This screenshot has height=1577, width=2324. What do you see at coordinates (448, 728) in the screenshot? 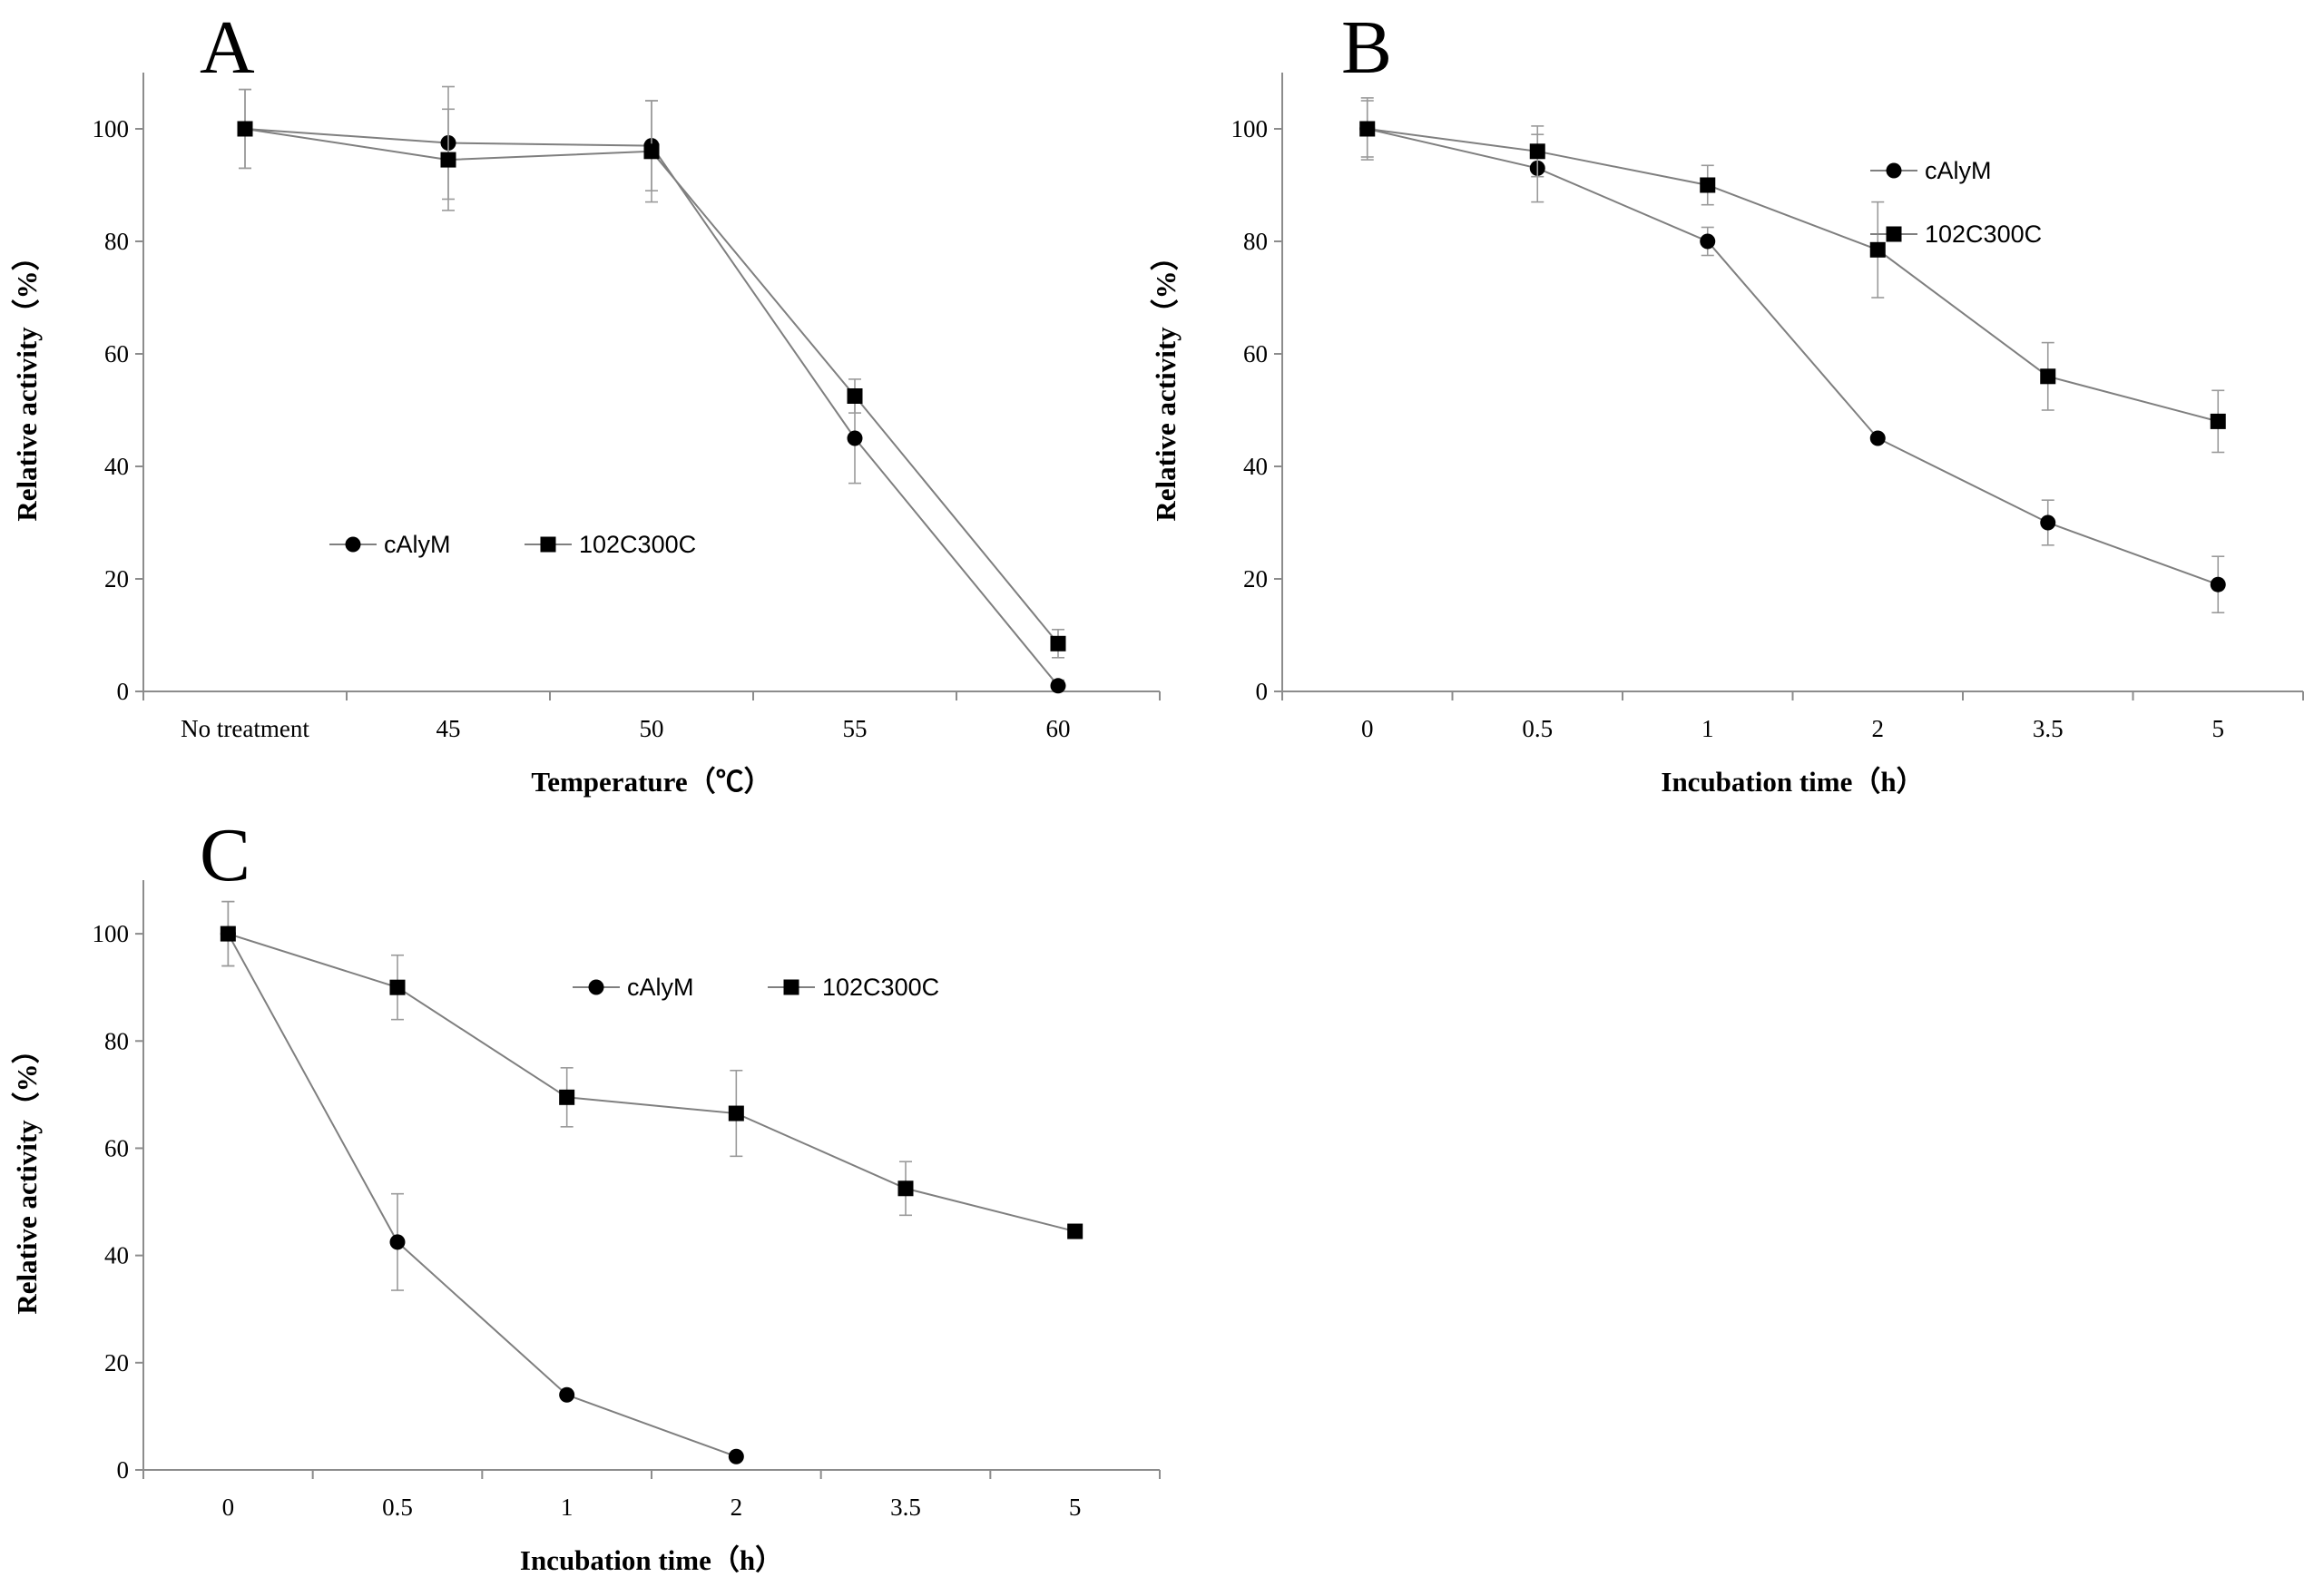
I see `x-tick-label: 45` at bounding box center [448, 728].